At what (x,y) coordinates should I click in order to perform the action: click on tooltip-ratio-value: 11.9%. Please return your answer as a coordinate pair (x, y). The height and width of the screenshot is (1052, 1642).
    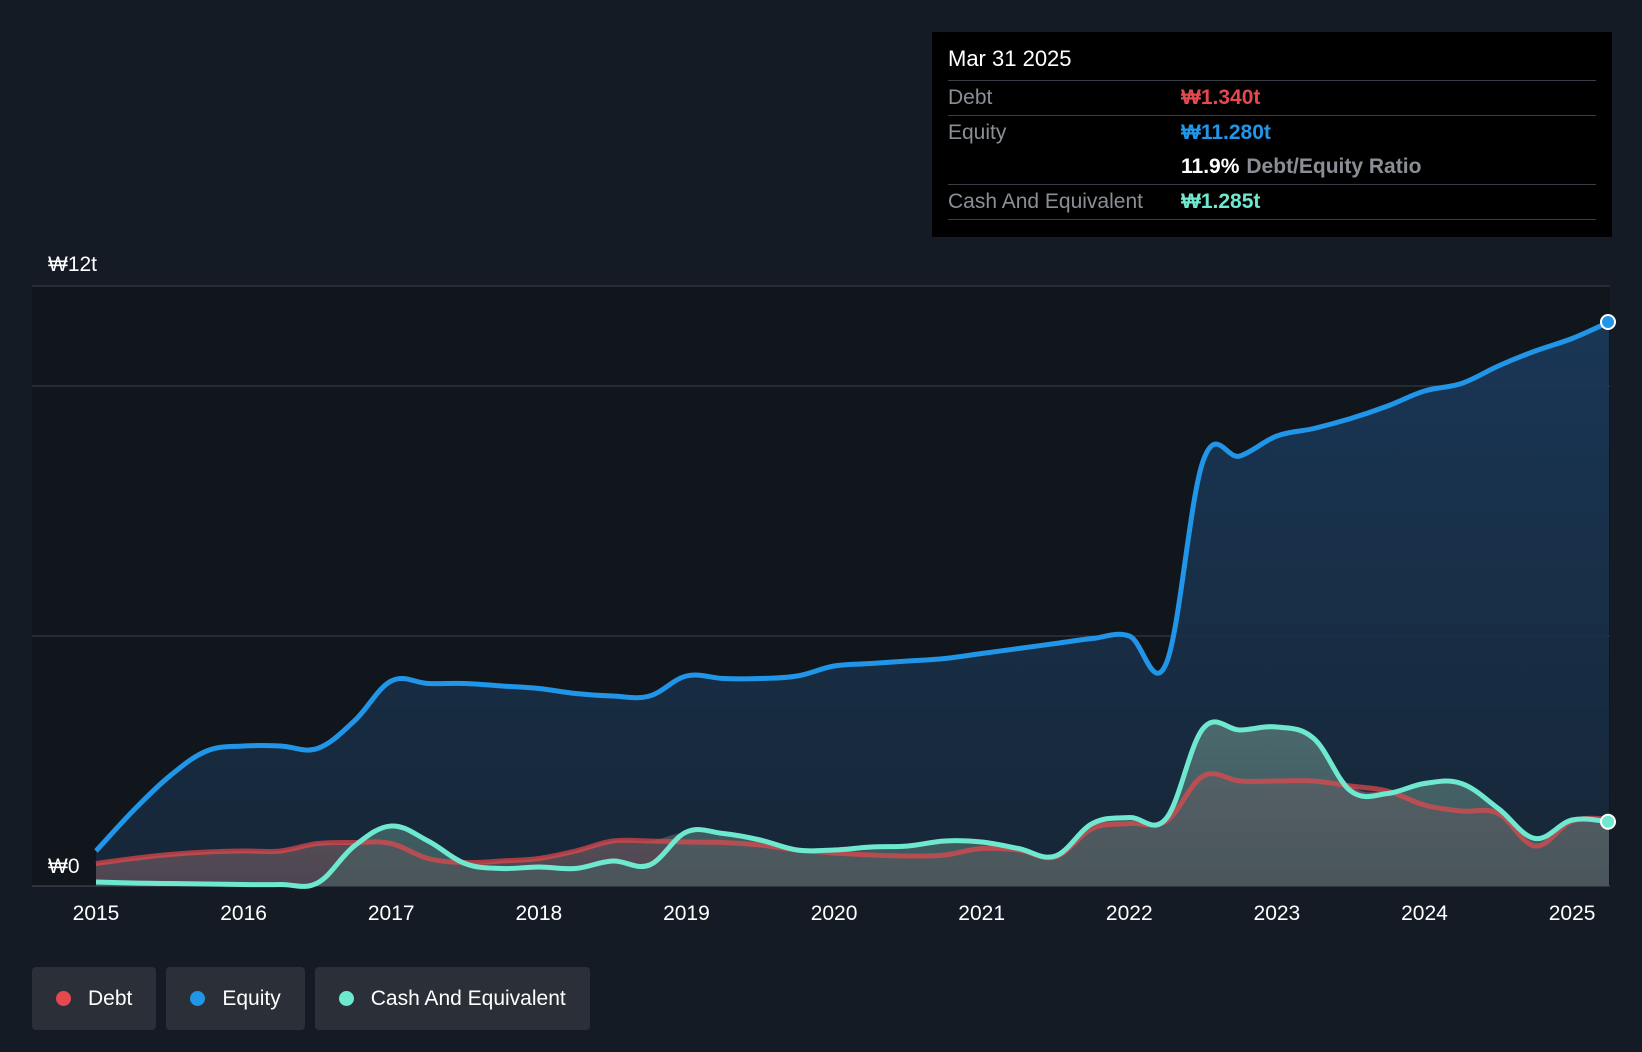
    Looking at the image, I should click on (1210, 166).